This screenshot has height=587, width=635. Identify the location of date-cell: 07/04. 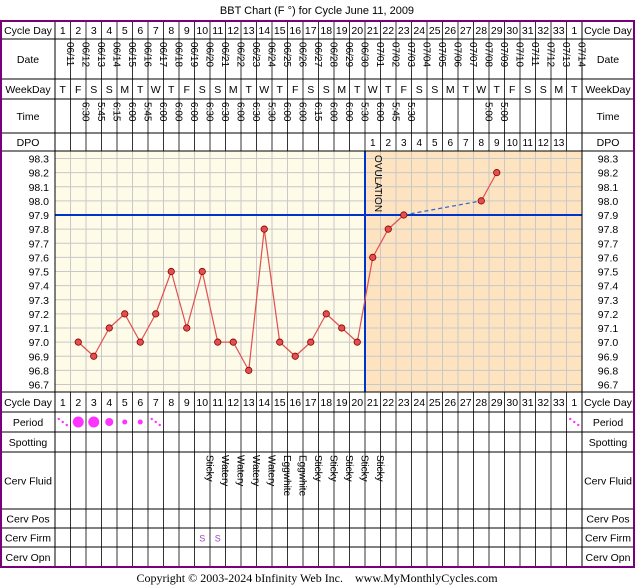
(425, 54).